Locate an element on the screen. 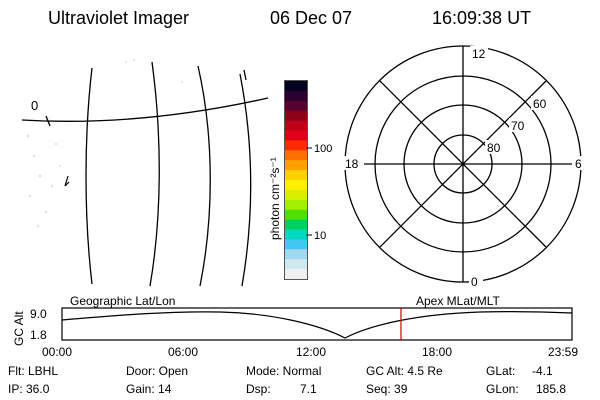 This screenshot has height=400, width=600. image-specks is located at coordinates (104, 143).